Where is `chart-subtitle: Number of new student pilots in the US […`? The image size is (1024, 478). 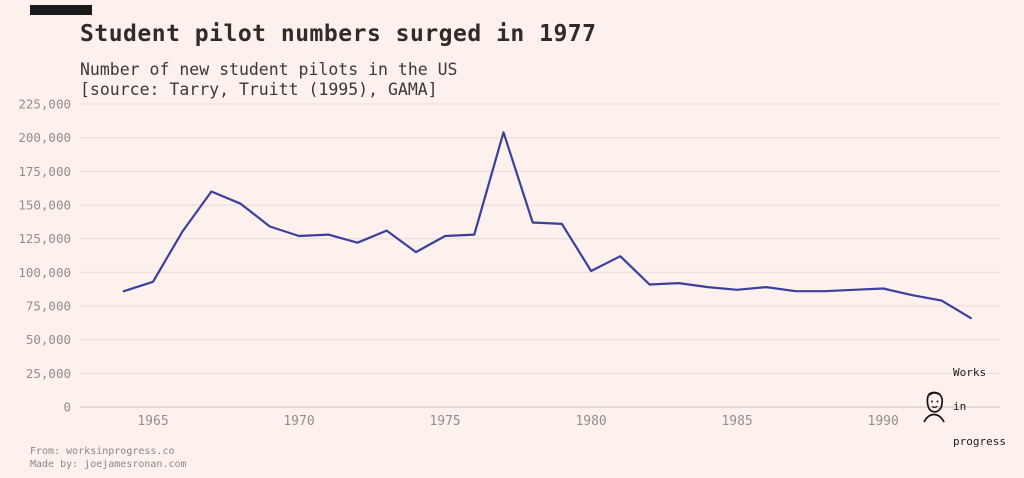 chart-subtitle: Number of new student pilots in the US [… is located at coordinates (269, 79).